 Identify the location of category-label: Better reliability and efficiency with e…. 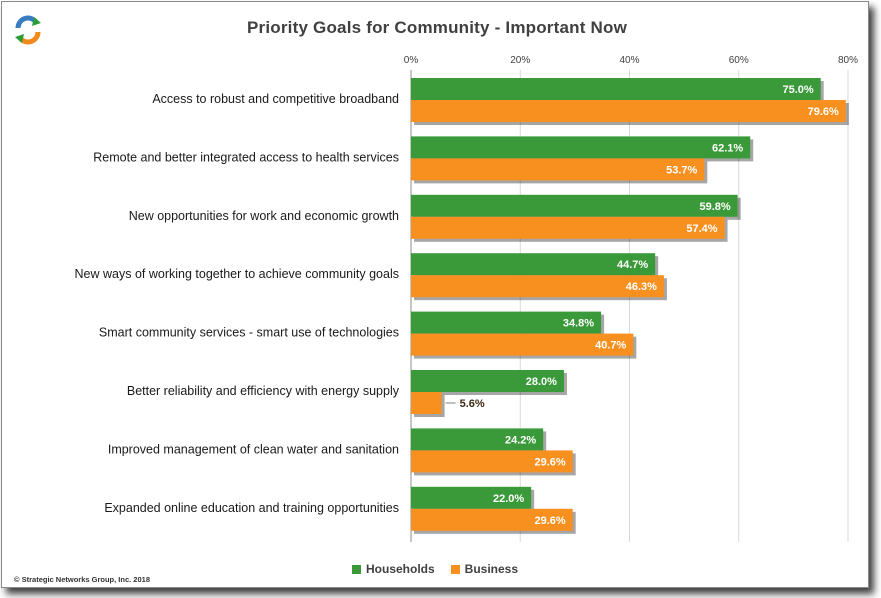
(263, 391).